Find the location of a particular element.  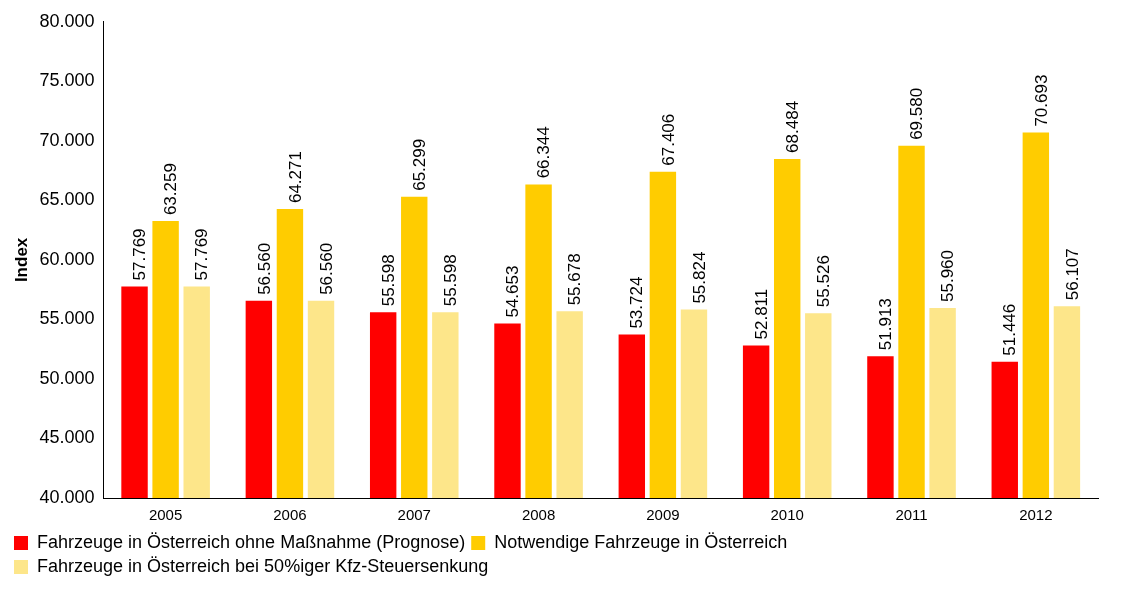

data-label: 65.299 is located at coordinates (419, 164).